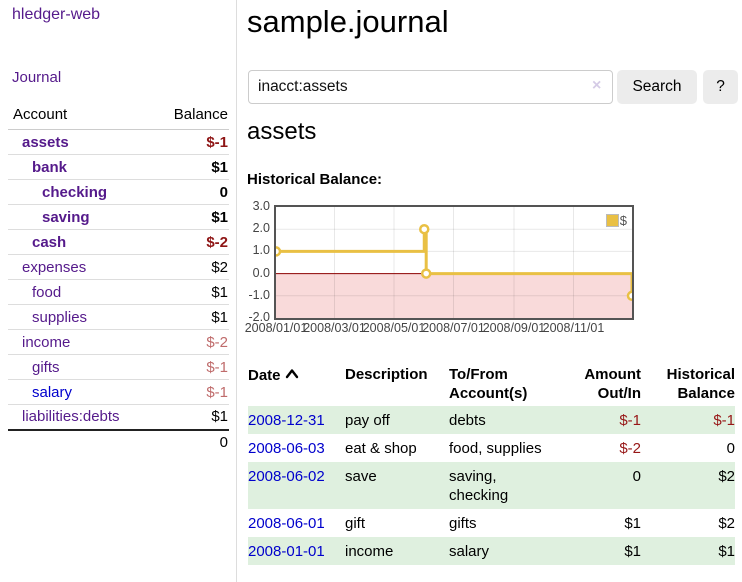  I want to click on x-axis-tick-label: 2008/01/01, so click(276, 328).